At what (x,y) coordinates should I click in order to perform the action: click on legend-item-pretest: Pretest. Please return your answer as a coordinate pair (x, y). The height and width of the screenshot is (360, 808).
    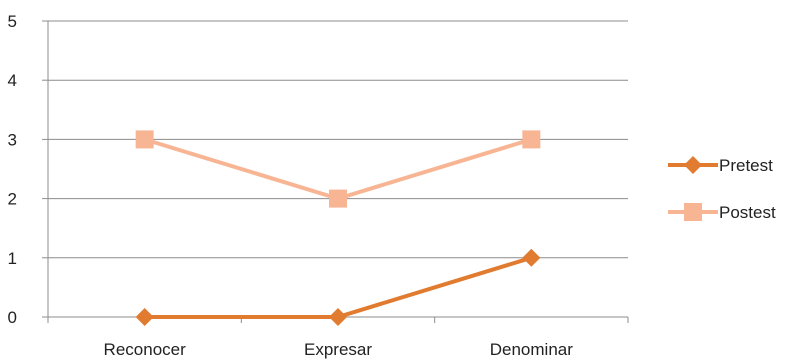
    Looking at the image, I should click on (720, 165).